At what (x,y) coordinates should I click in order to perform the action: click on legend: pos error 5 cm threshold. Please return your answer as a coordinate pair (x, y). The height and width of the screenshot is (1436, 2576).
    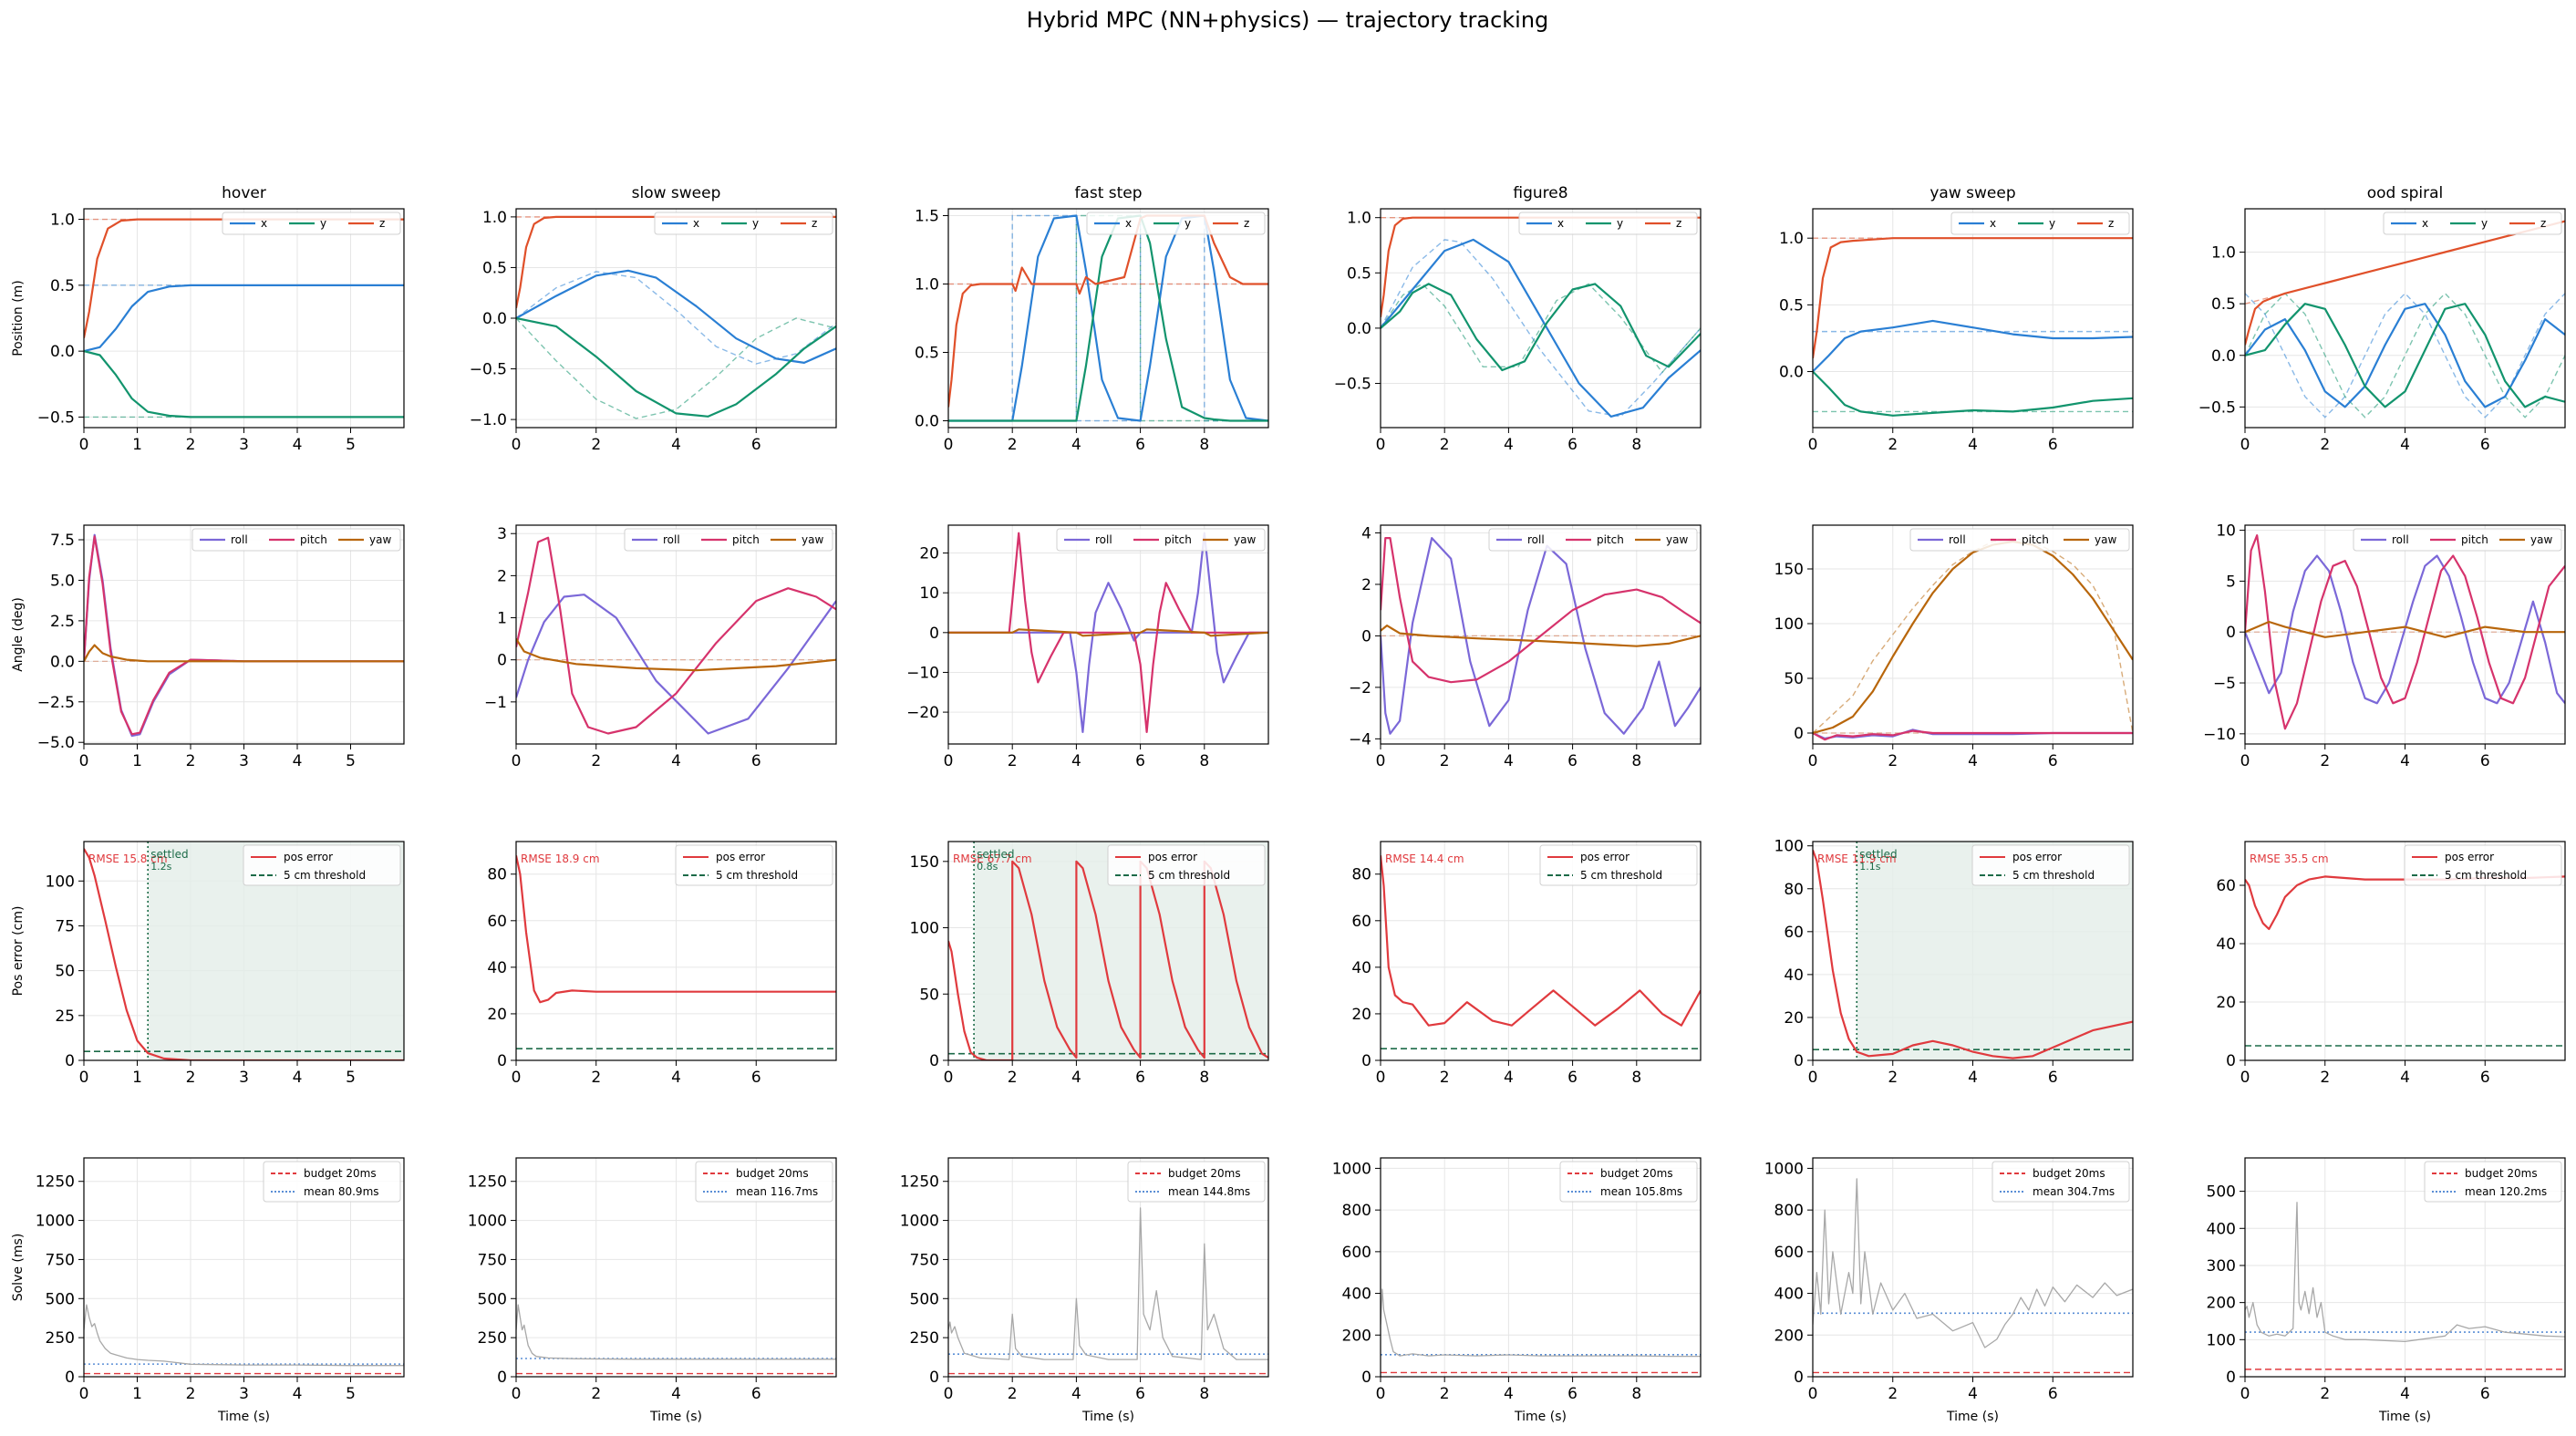
    Looking at the image, I should click on (1618, 865).